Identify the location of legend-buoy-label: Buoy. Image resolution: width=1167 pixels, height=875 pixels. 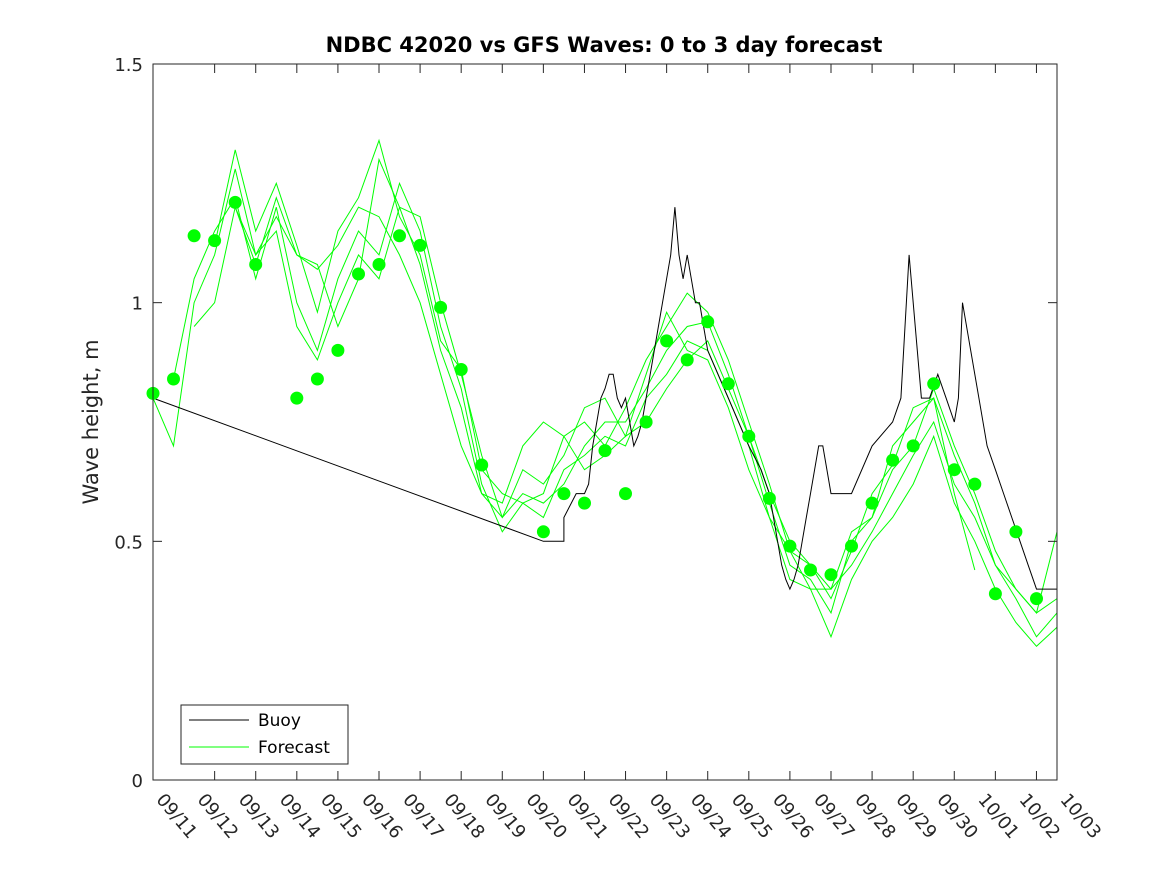
(279, 721).